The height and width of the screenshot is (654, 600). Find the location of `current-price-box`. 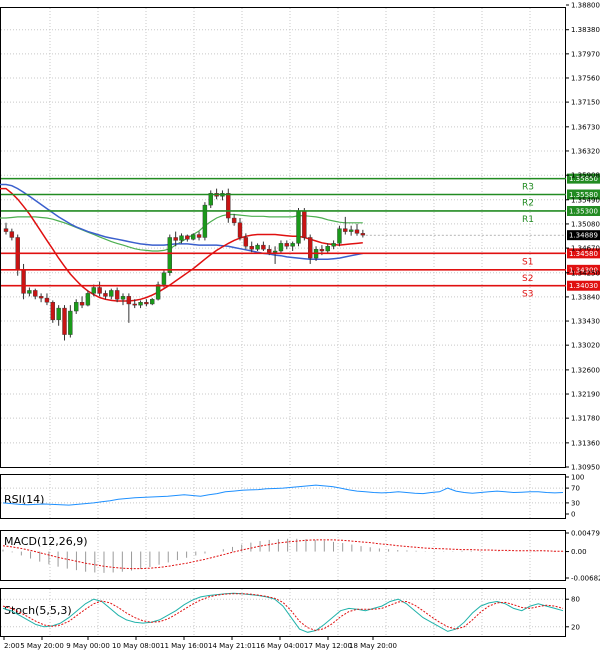

current-price-box is located at coordinates (583, 235).